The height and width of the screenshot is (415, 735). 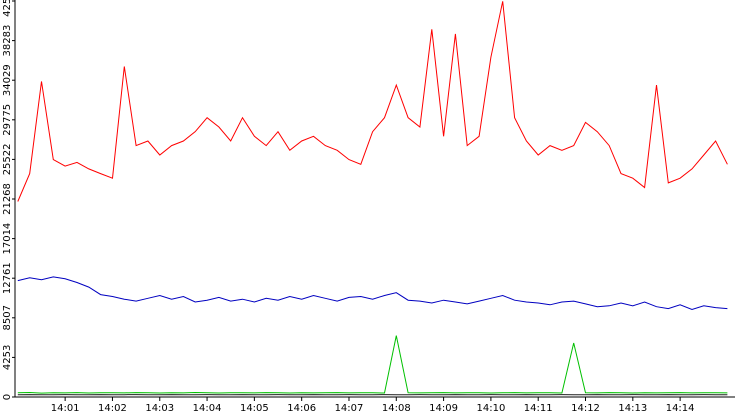 I want to click on x-tick-label: 14:02, so click(x=112, y=408).